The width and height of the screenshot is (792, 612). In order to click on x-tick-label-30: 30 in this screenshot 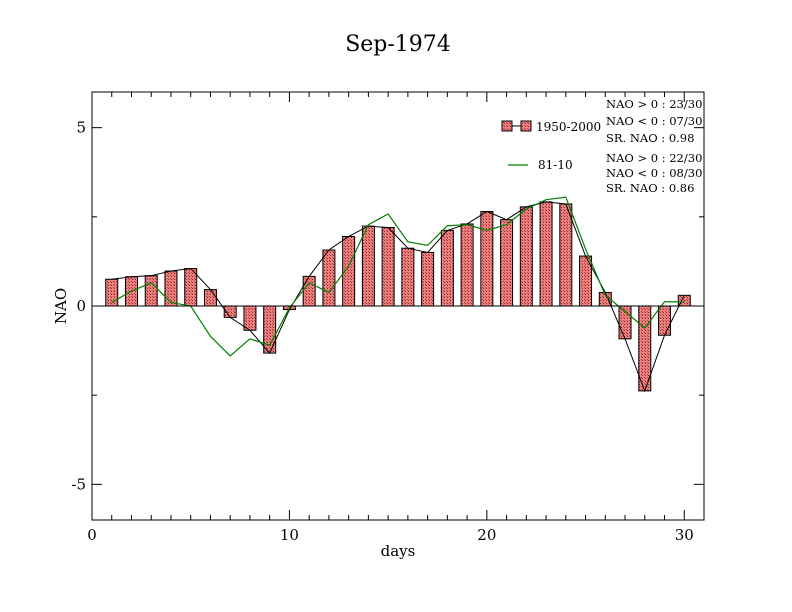, I will do `click(684, 535)`.